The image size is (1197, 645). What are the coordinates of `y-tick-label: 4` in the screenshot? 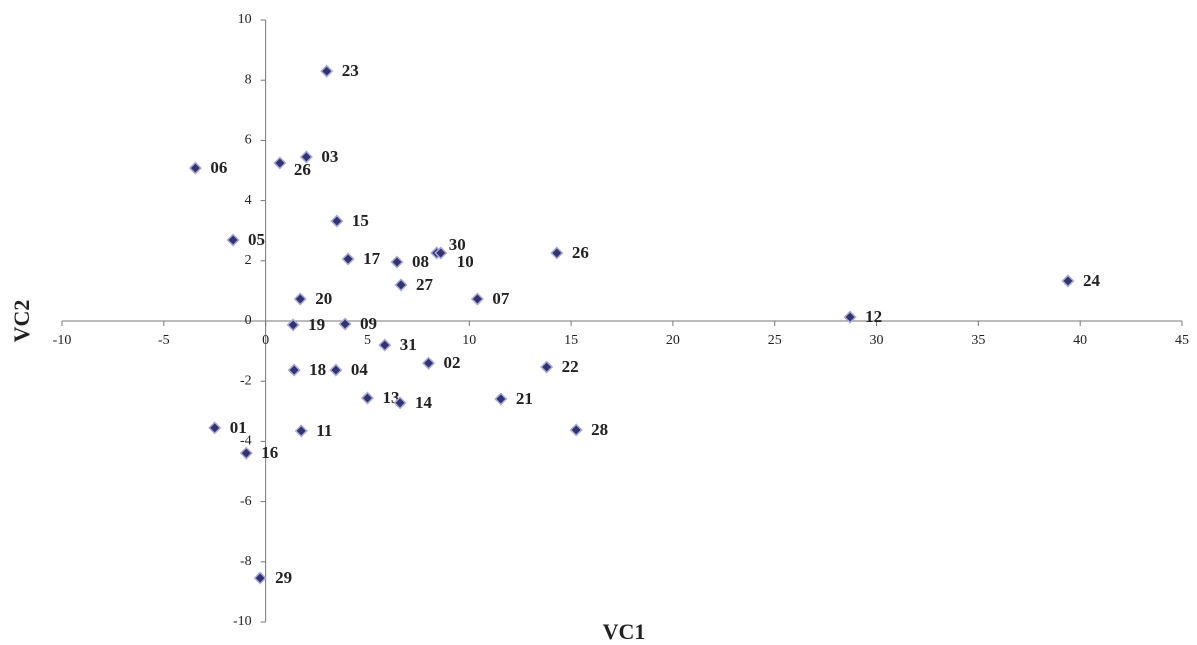 It's located at (248, 200).